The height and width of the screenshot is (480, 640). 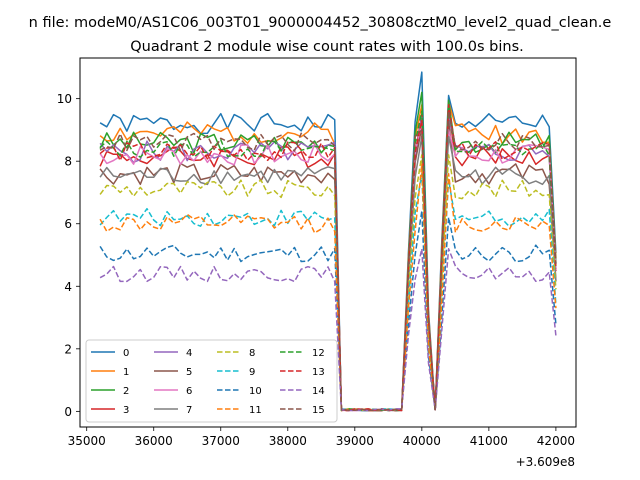 I want to click on legend-label-11: 11, so click(x=255, y=410).